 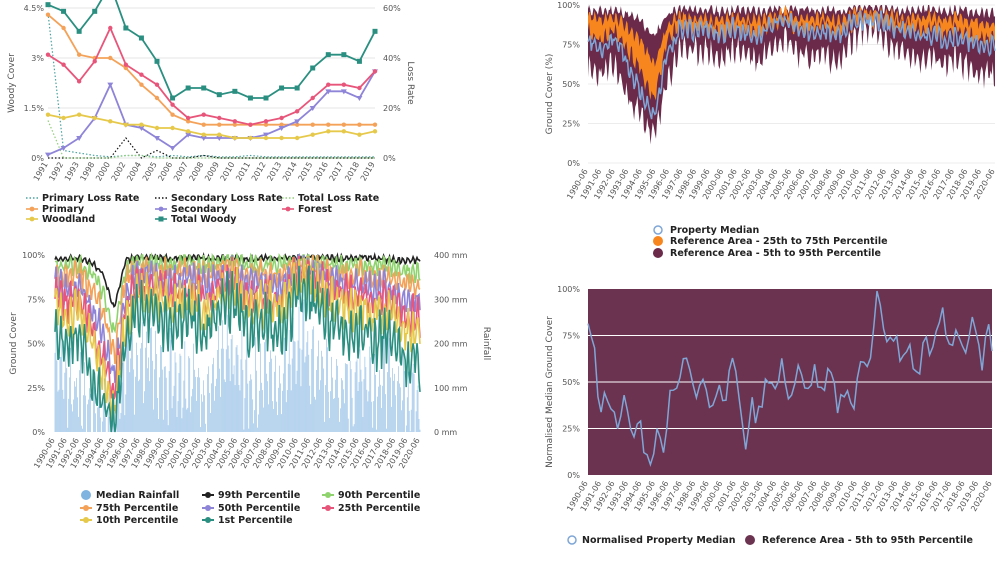 What do you see at coordinates (34, 8) in the screenshot?
I see `y-tick-label: 4.5%` at bounding box center [34, 8].